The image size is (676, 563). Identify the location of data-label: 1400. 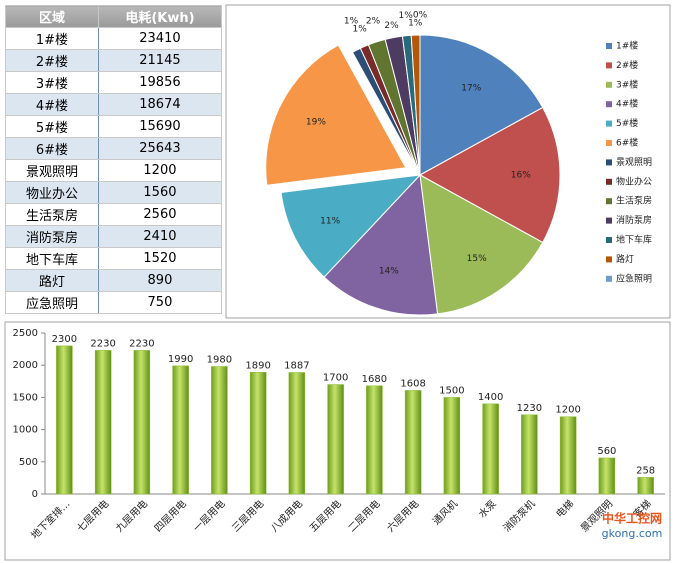
(490, 397).